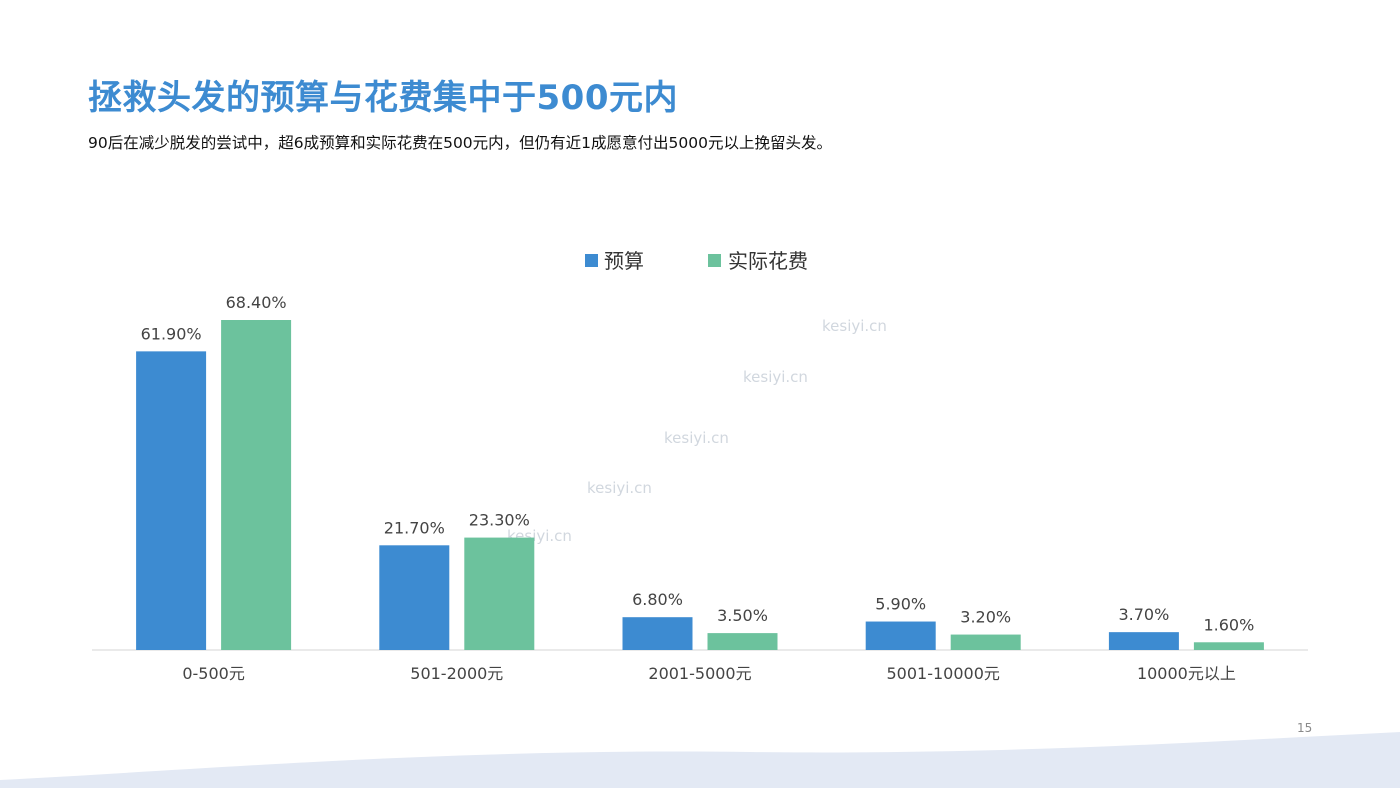 The width and height of the screenshot is (1400, 788). I want to click on data-label-budget: 61.90%, so click(171, 333).